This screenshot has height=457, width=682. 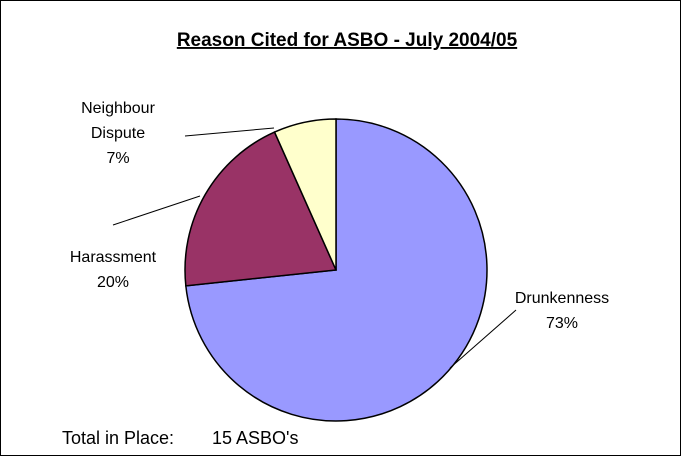 I want to click on slice-label-neighbour-dispute-name: Neighbour, so click(x=118, y=108).